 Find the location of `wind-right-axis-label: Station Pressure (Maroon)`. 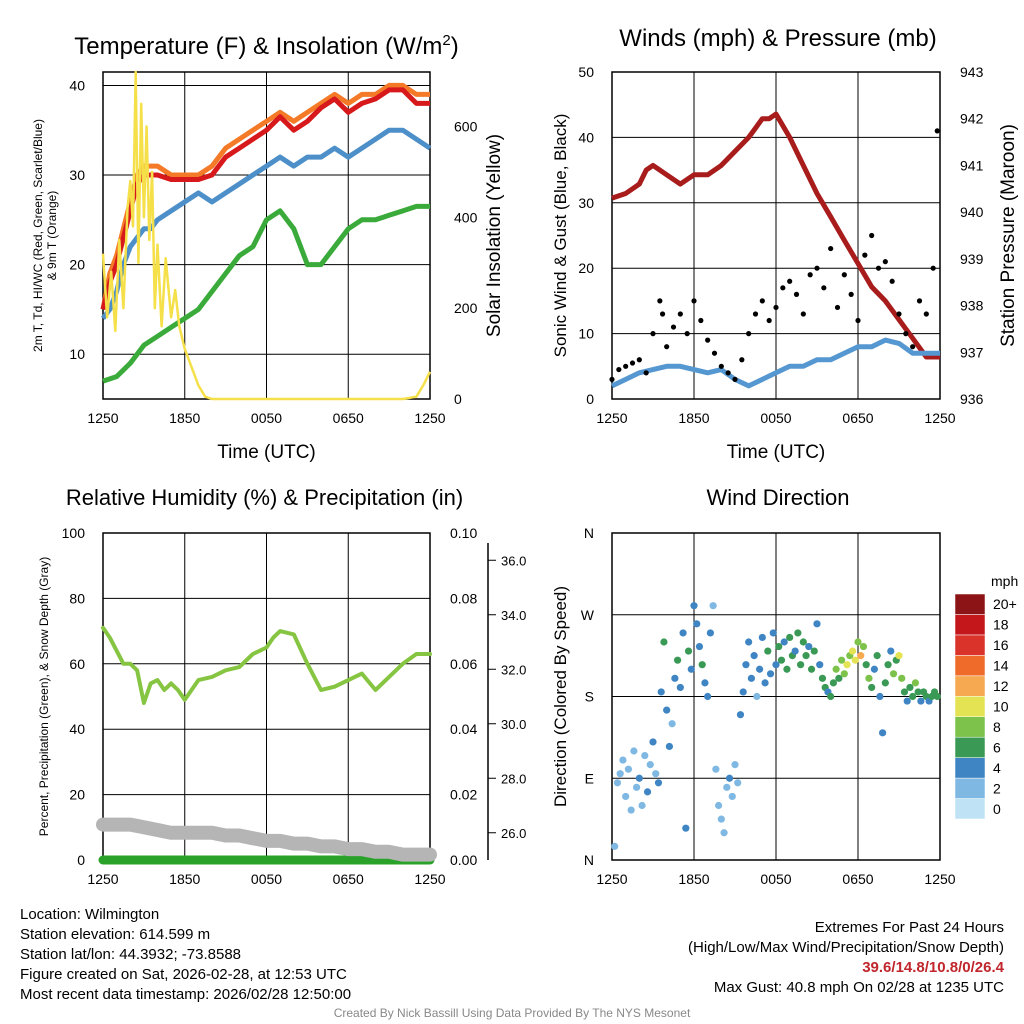

wind-right-axis-label: Station Pressure (Maroon) is located at coordinates (1008, 235).